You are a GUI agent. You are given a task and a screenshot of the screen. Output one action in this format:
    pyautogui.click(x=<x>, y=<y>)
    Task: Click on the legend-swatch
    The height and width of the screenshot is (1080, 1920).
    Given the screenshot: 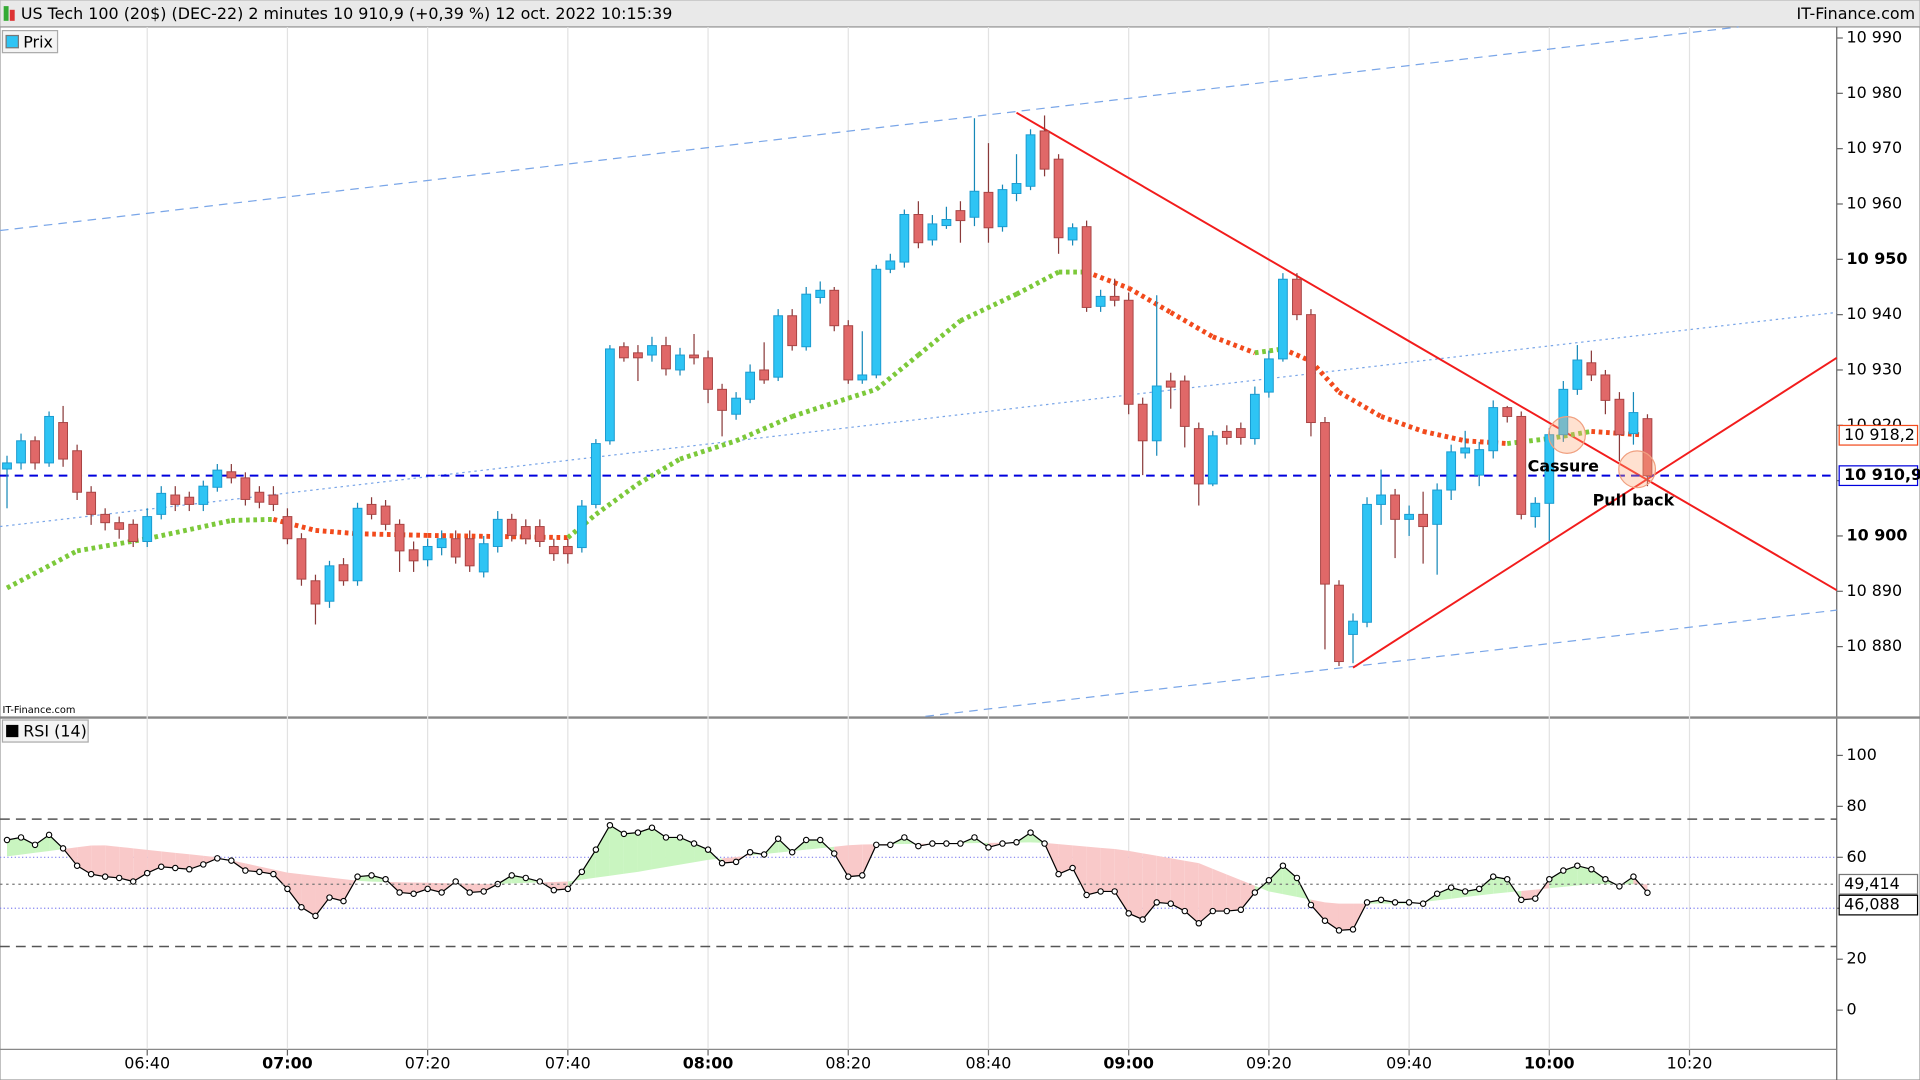 What is the action you would take?
    pyautogui.click(x=12, y=41)
    